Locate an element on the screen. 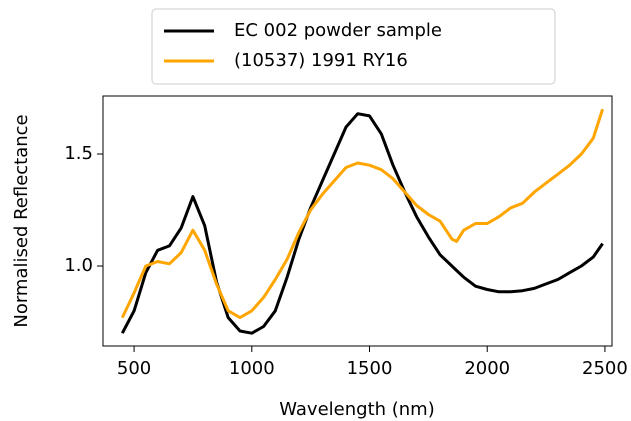 Image resolution: width=631 pixels, height=421 pixels. x-axis-label: Wavelength (nm) is located at coordinates (357, 409).